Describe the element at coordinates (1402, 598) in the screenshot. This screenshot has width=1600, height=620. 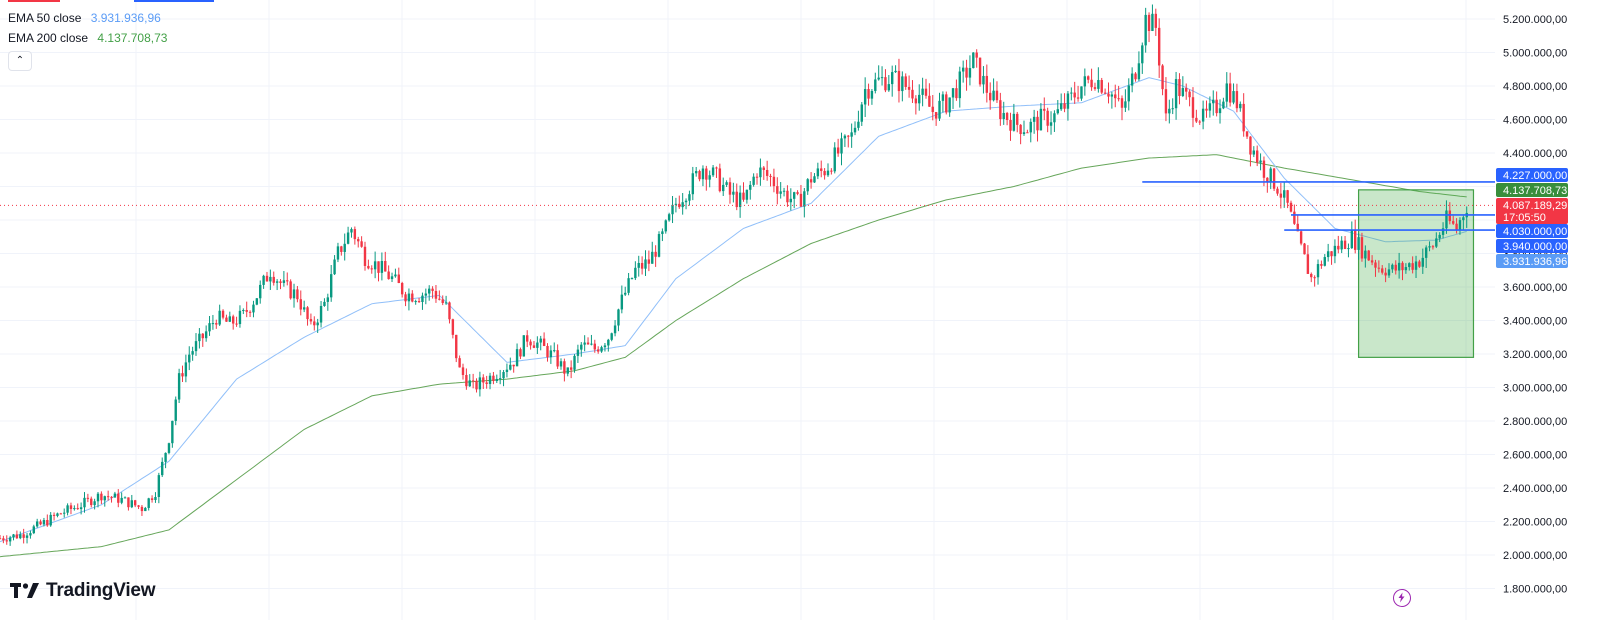
I see `lightning-bolt-icon` at that location.